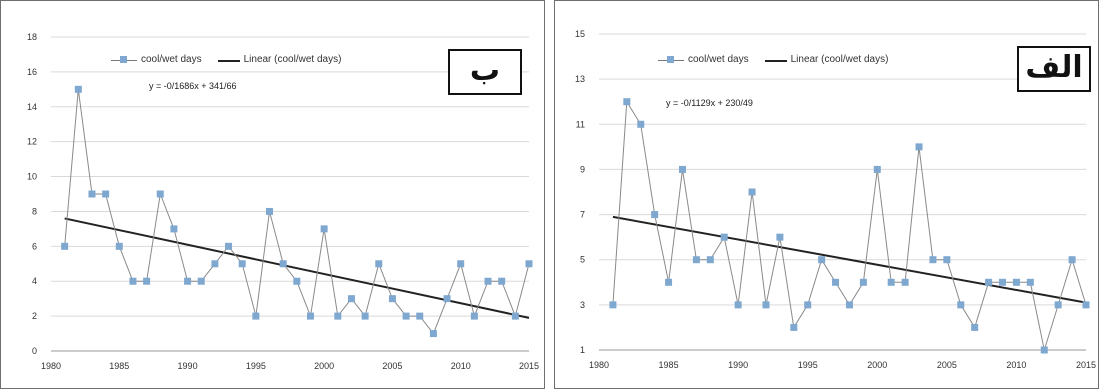 The width and height of the screenshot is (1099, 390). Describe the element at coordinates (32, 177) in the screenshot. I see `y-tick-label: 10` at that location.